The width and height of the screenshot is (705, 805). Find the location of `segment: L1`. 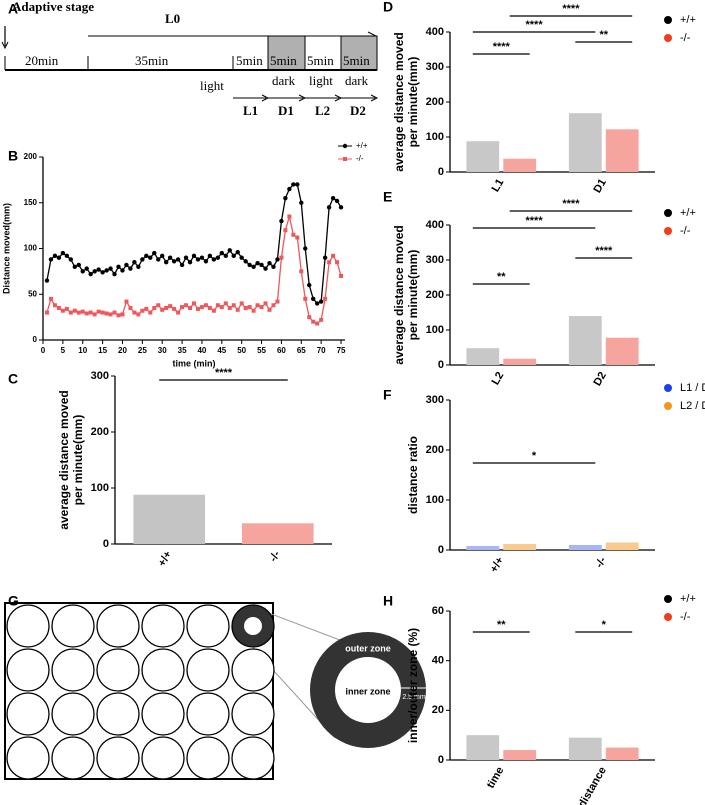

segment: L1 is located at coordinates (250, 110).